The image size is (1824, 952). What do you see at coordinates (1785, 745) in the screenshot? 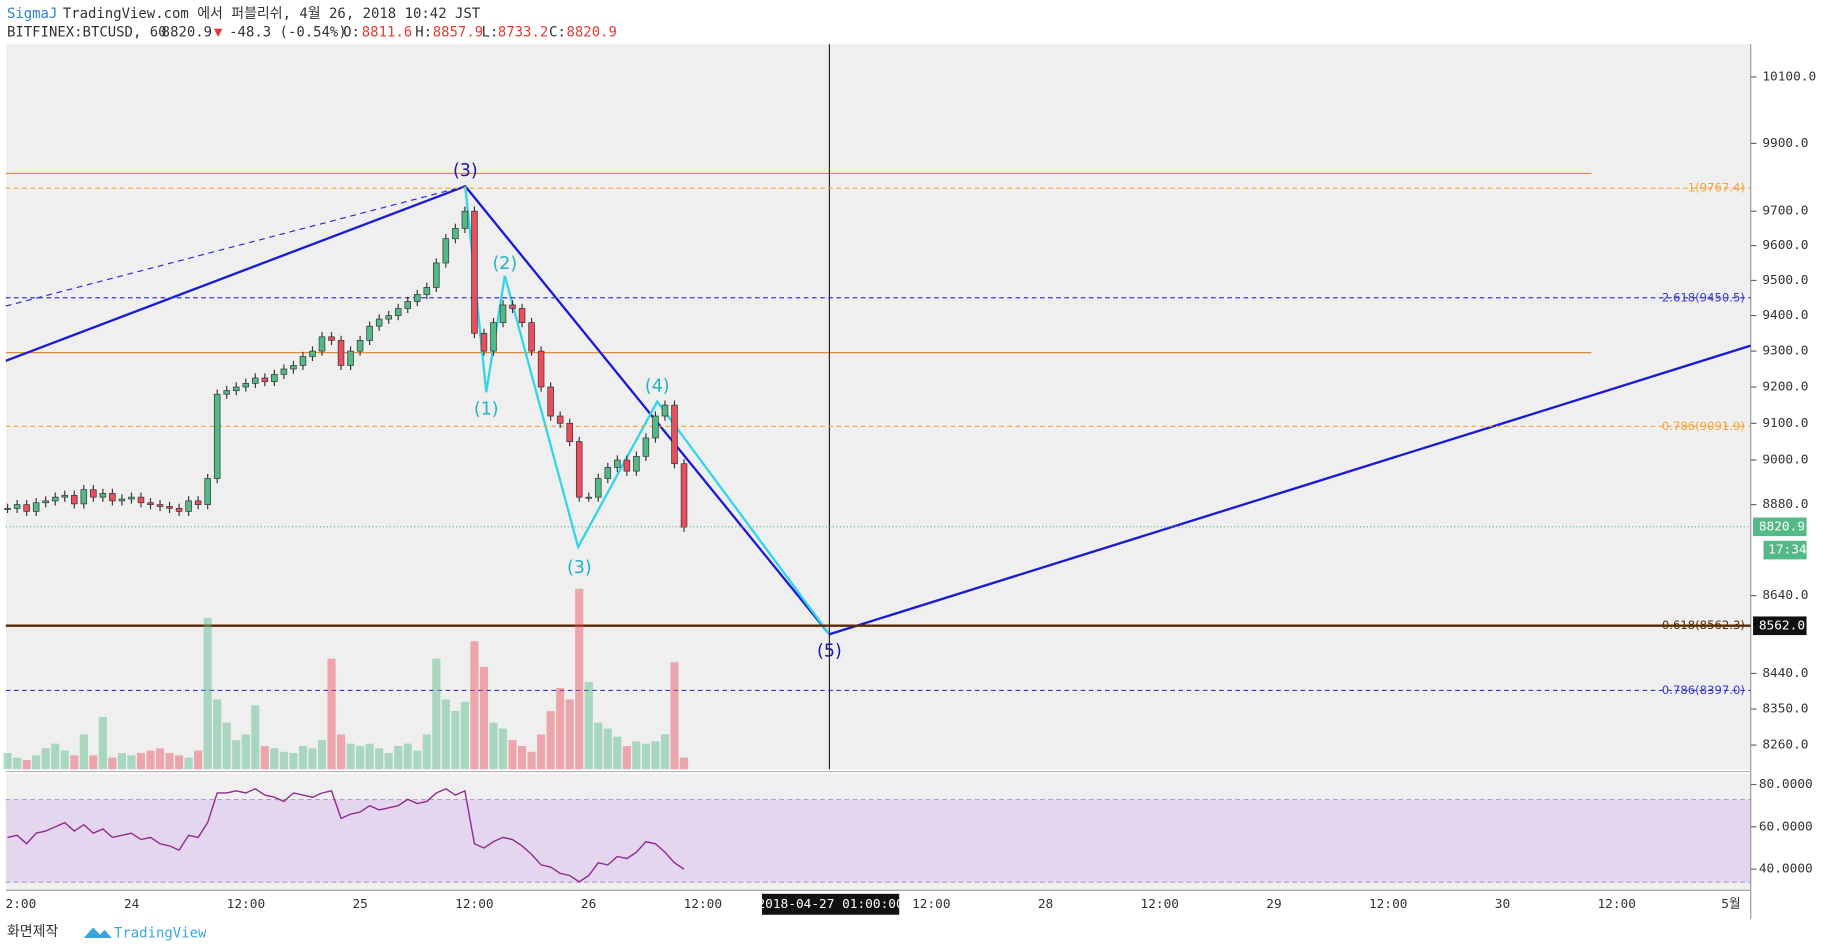
I see `y-tick-label: 8260.0` at bounding box center [1785, 745].